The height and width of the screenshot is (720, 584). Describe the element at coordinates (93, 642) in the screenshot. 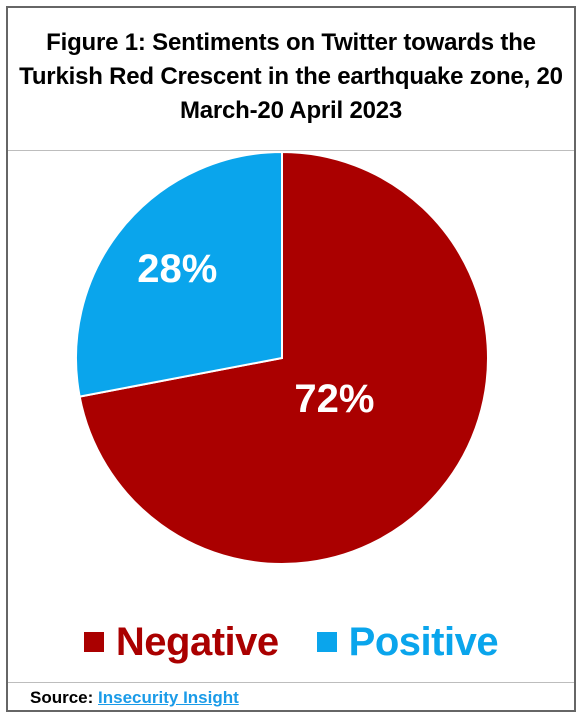

I see `legend-swatch-negative` at that location.